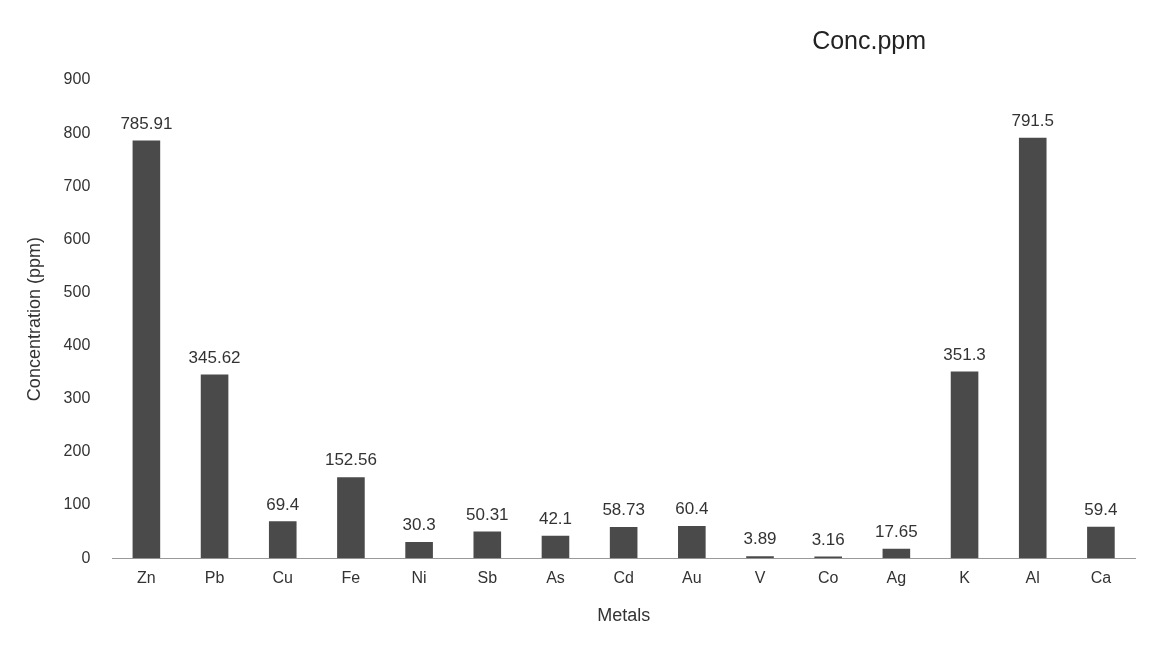 The image size is (1155, 651). What do you see at coordinates (77, 238) in the screenshot?
I see `y-tick-label: 600` at bounding box center [77, 238].